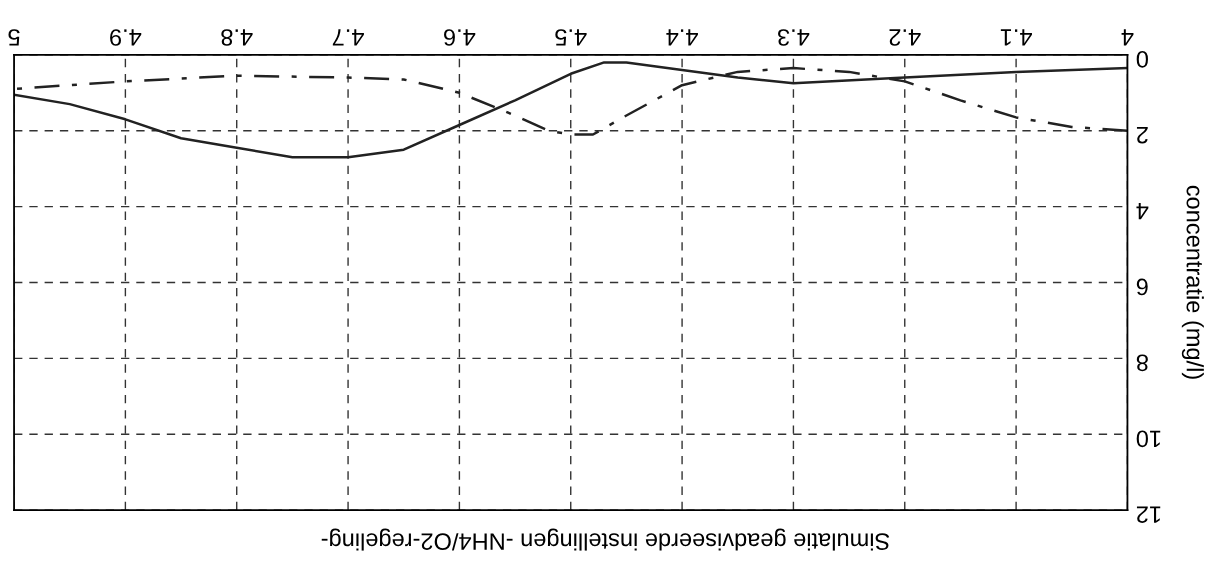 Image resolution: width=1211 pixels, height=565 pixels. What do you see at coordinates (1016, 37) in the screenshot?
I see `x-tick-label: 4.1` at bounding box center [1016, 37].